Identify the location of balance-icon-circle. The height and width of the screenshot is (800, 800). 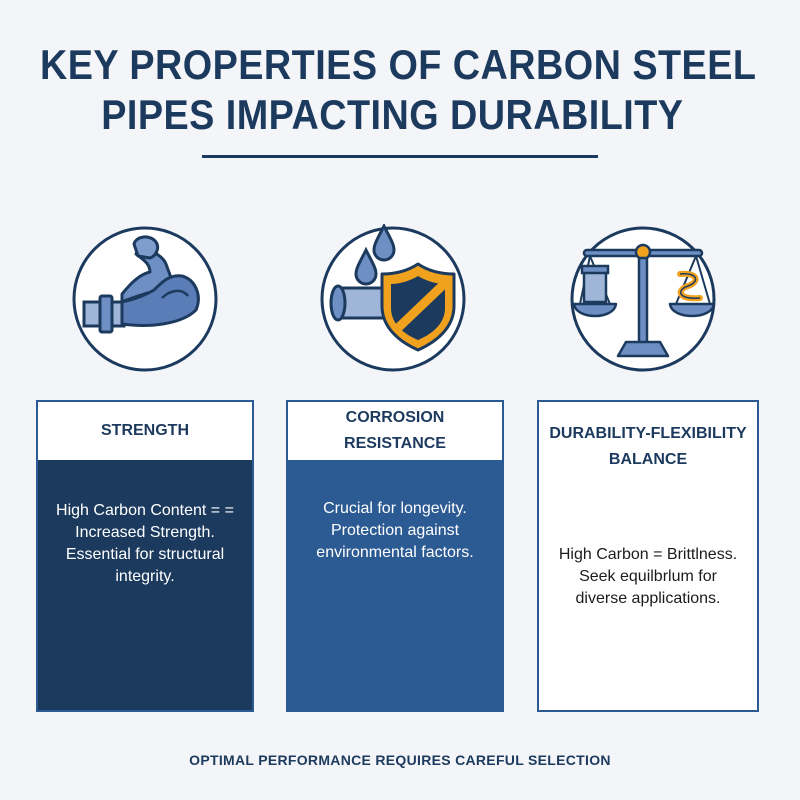
(643, 299).